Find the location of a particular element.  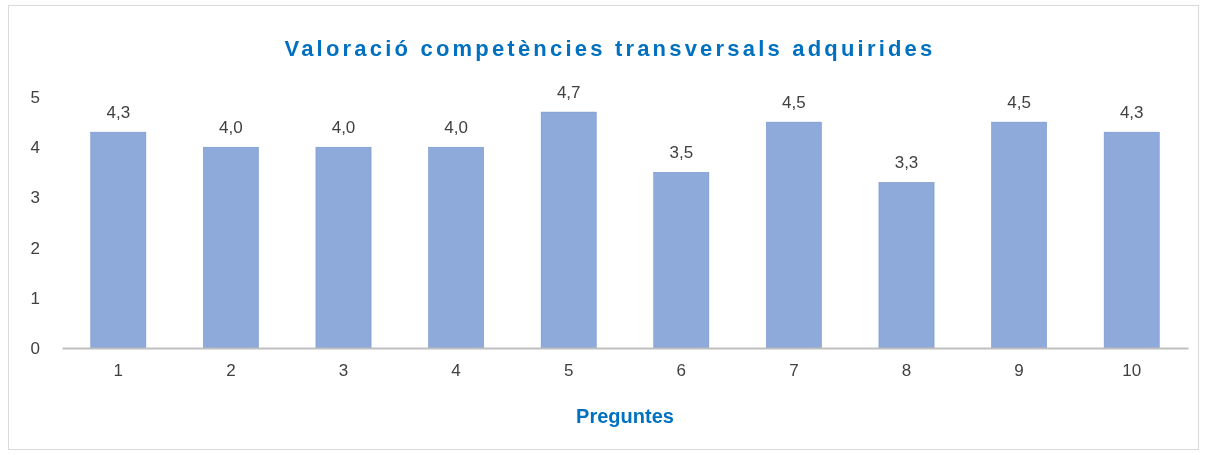

x-tick-label: 9 is located at coordinates (1019, 371).